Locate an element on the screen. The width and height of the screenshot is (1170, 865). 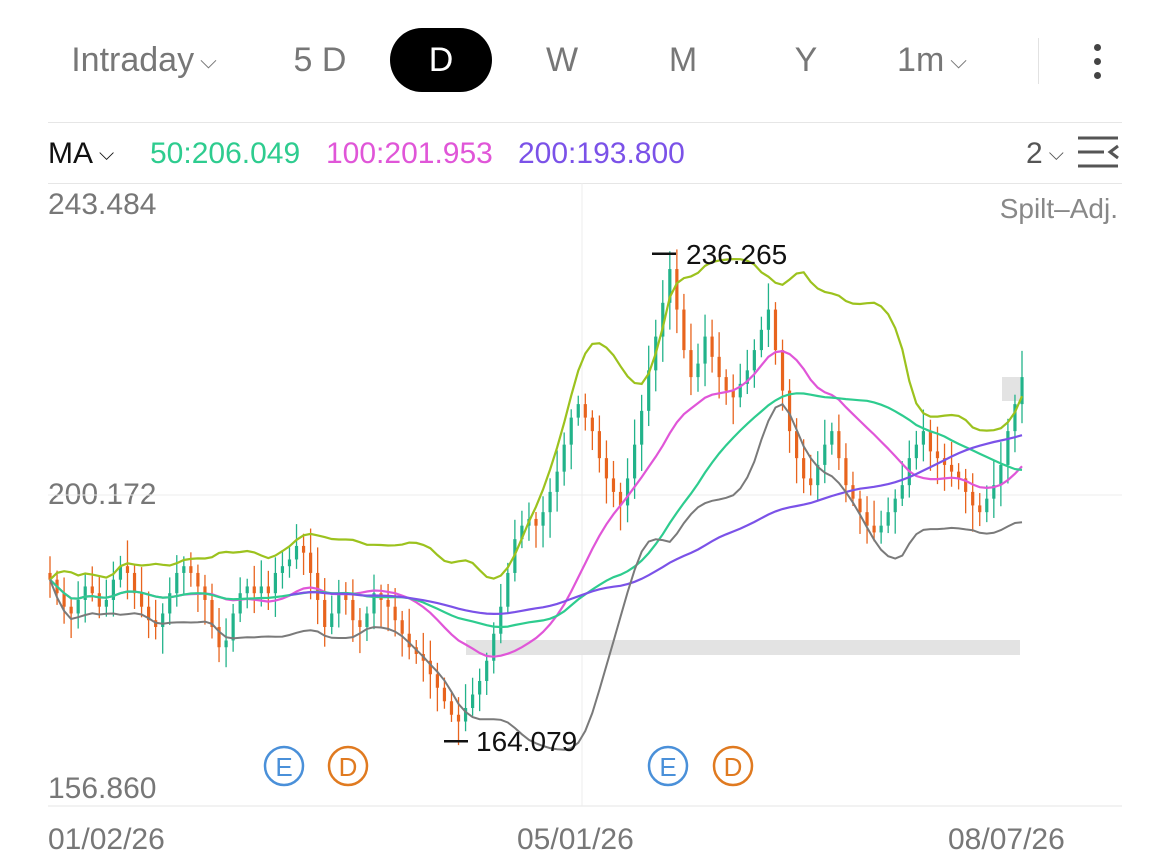
ma-selector: MA ⌵ is located at coordinates (81, 154).